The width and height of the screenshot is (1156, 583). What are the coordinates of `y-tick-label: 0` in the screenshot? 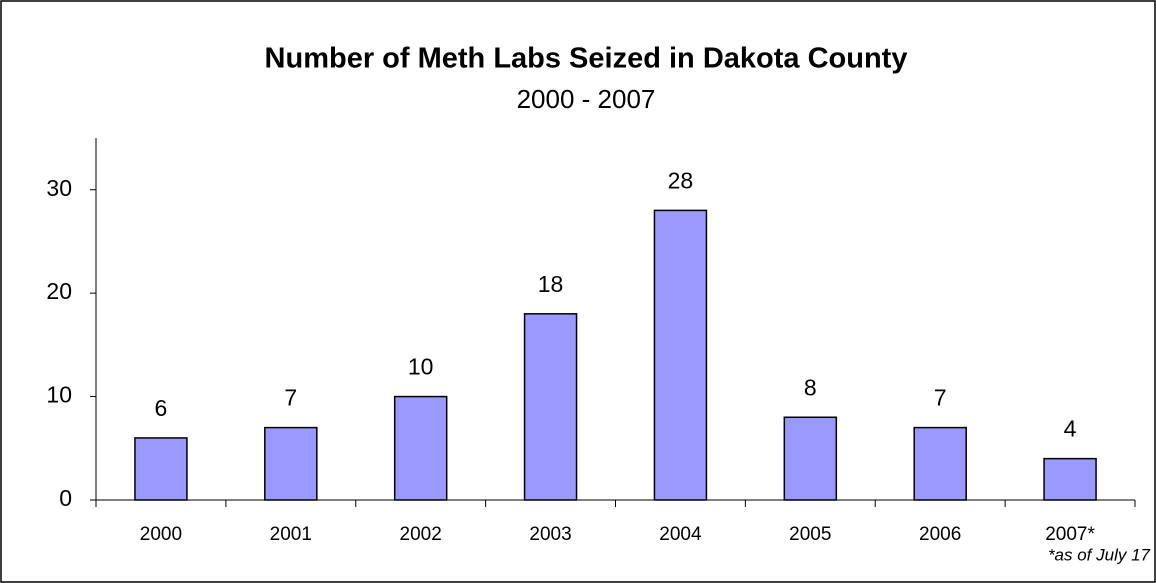 It's located at (65, 498).